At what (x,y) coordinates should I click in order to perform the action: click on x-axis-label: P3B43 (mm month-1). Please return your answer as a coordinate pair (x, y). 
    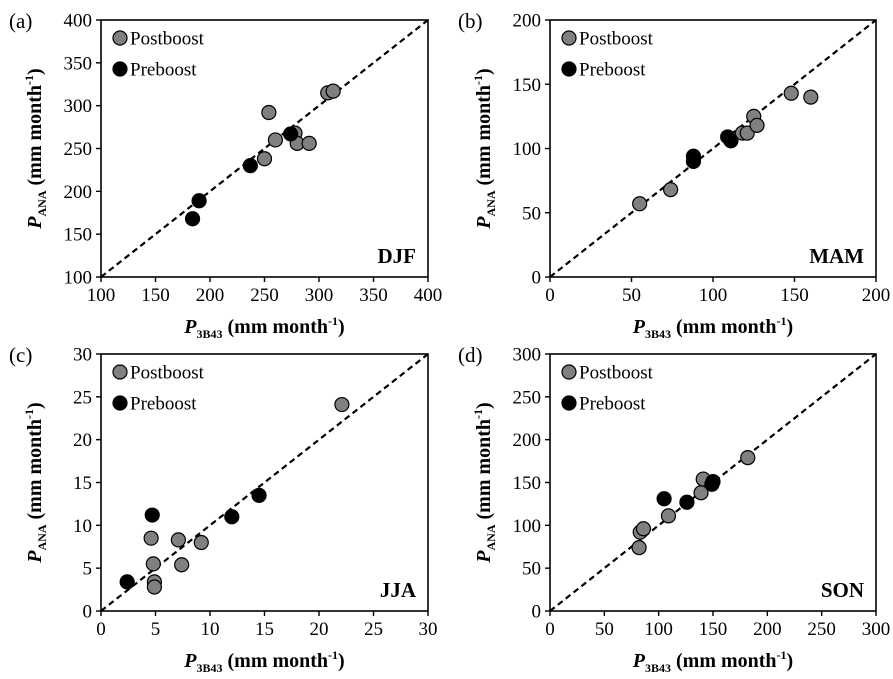
    Looking at the image, I should click on (263, 661).